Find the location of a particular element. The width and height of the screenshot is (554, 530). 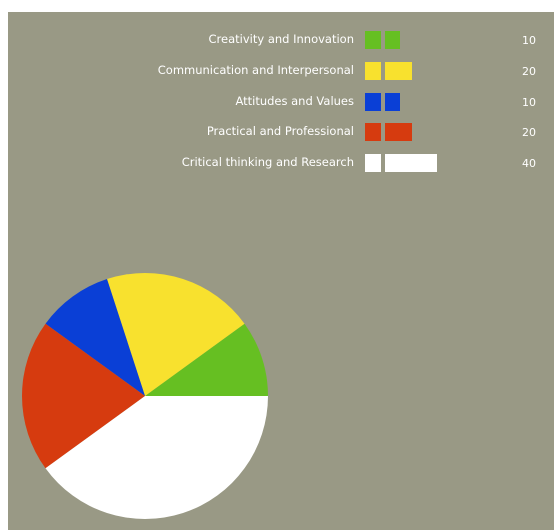

legend-item: Communication and Interpersonal 20 is located at coordinates (281, 71).